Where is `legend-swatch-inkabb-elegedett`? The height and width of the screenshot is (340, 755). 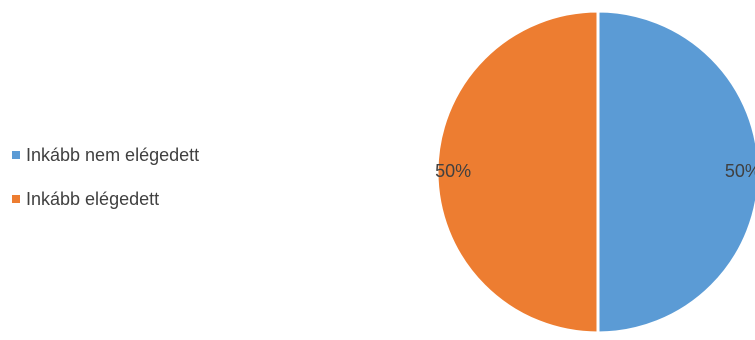
legend-swatch-inkabb-elegedett is located at coordinates (16, 199).